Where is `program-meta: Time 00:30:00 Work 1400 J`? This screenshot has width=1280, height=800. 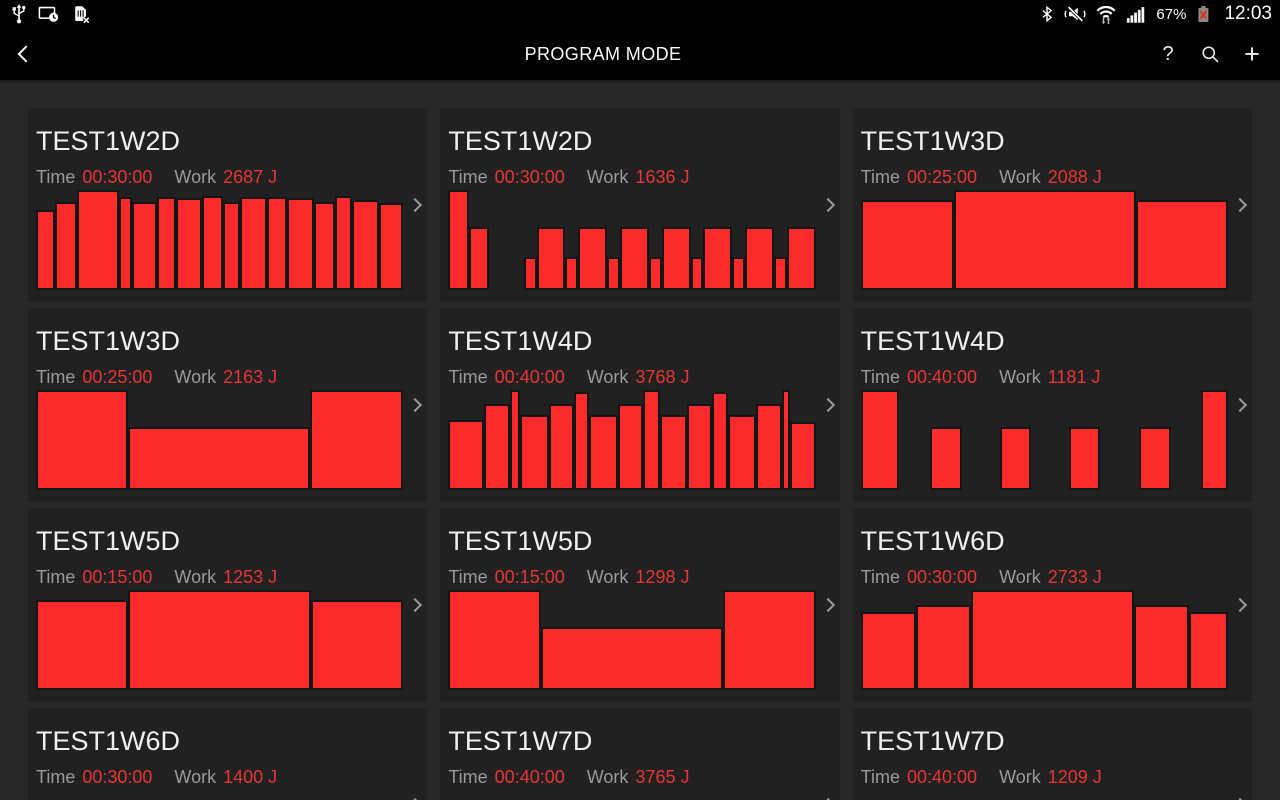 program-meta: Time 00:30:00 Work 1400 J is located at coordinates (227, 777).